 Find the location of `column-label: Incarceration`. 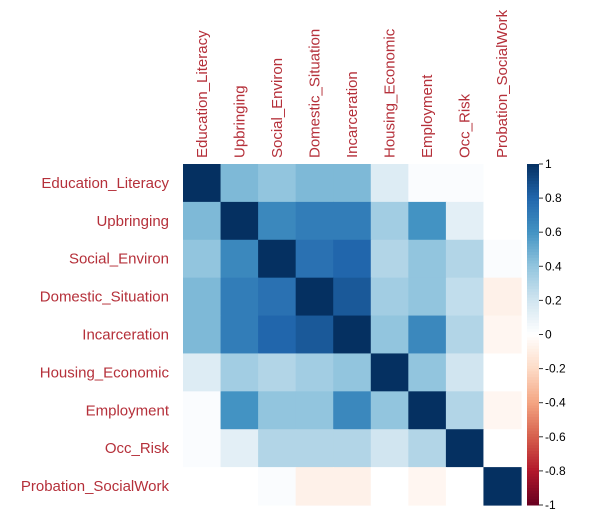

column-label: Incarceration is located at coordinates (352, 114).